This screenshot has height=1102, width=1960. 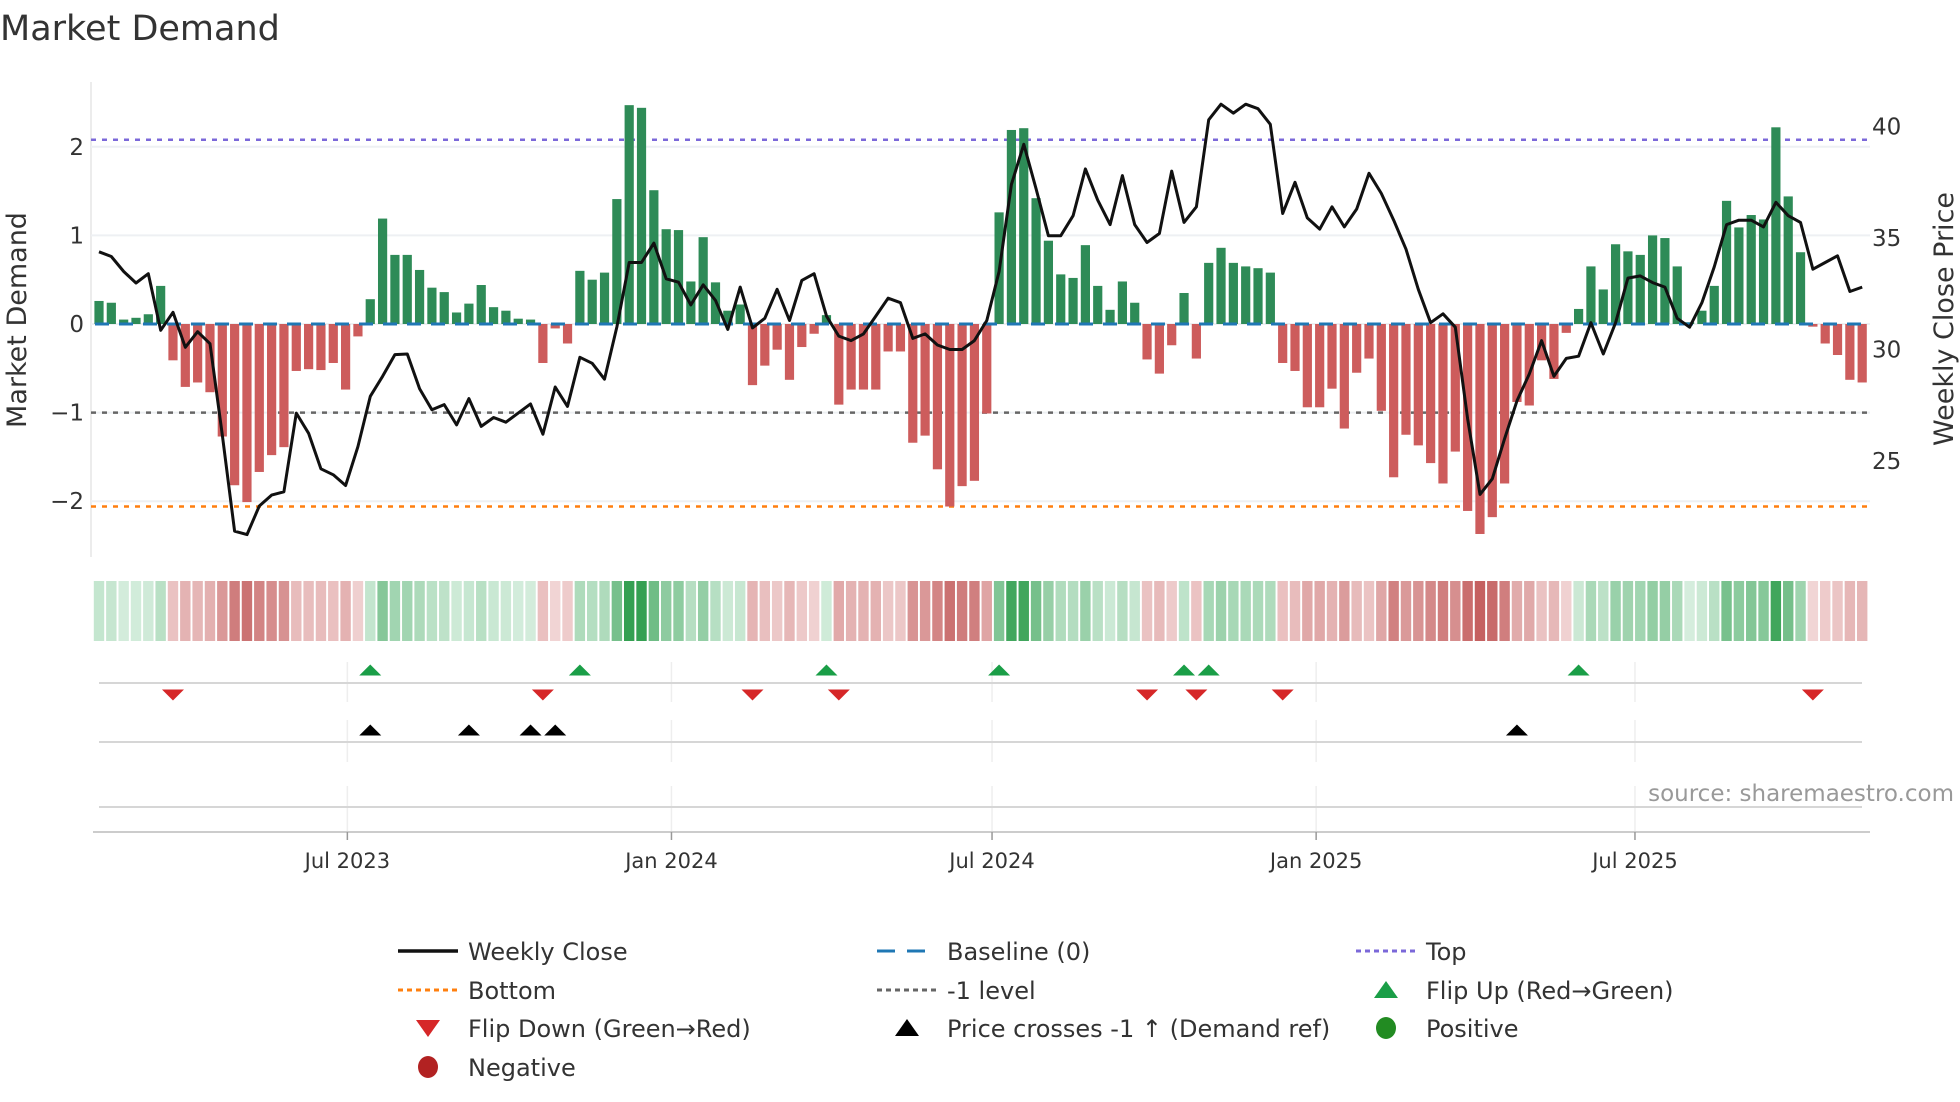 What do you see at coordinates (513, 952) in the screenshot?
I see `legend-item: Weekly Close` at bounding box center [513, 952].